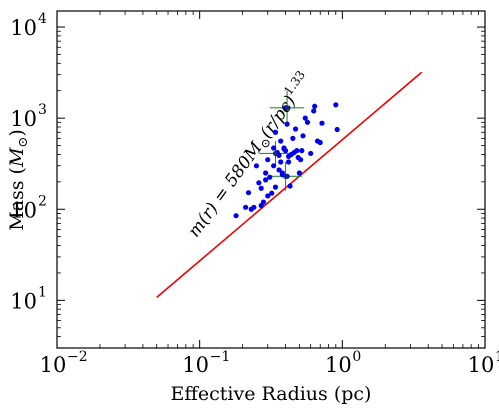 Image resolution: width=499 pixels, height=412 pixels. I want to click on y-axis-label-sub: ⊙, so click(23, 142).